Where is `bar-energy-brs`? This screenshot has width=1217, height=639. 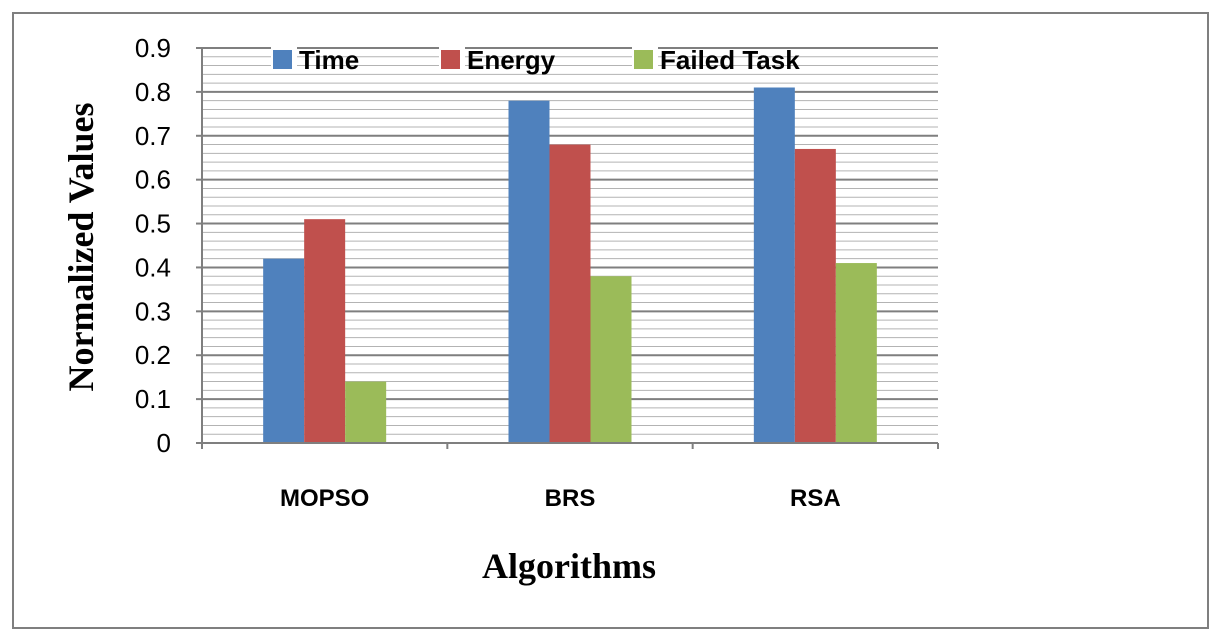
bar-energy-brs is located at coordinates (570, 294).